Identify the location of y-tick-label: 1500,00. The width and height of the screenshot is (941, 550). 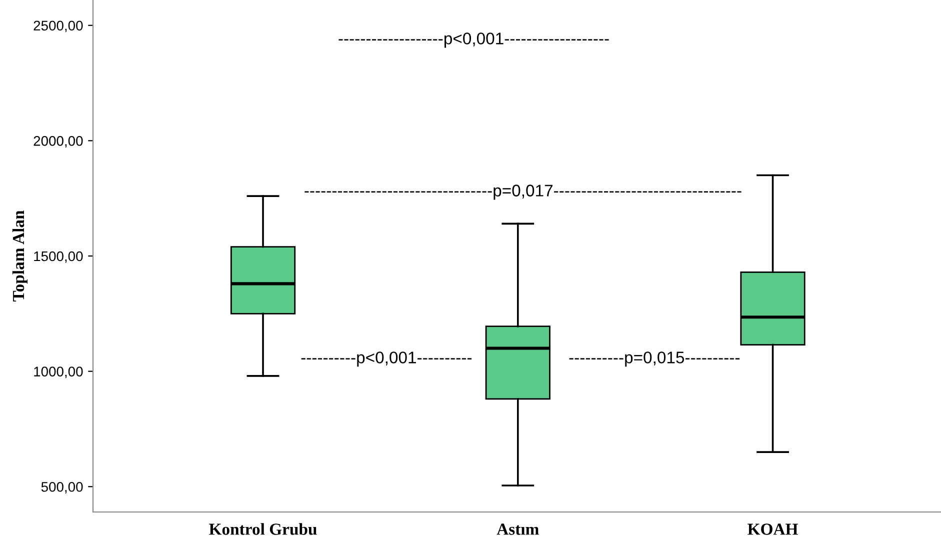
(58, 257).